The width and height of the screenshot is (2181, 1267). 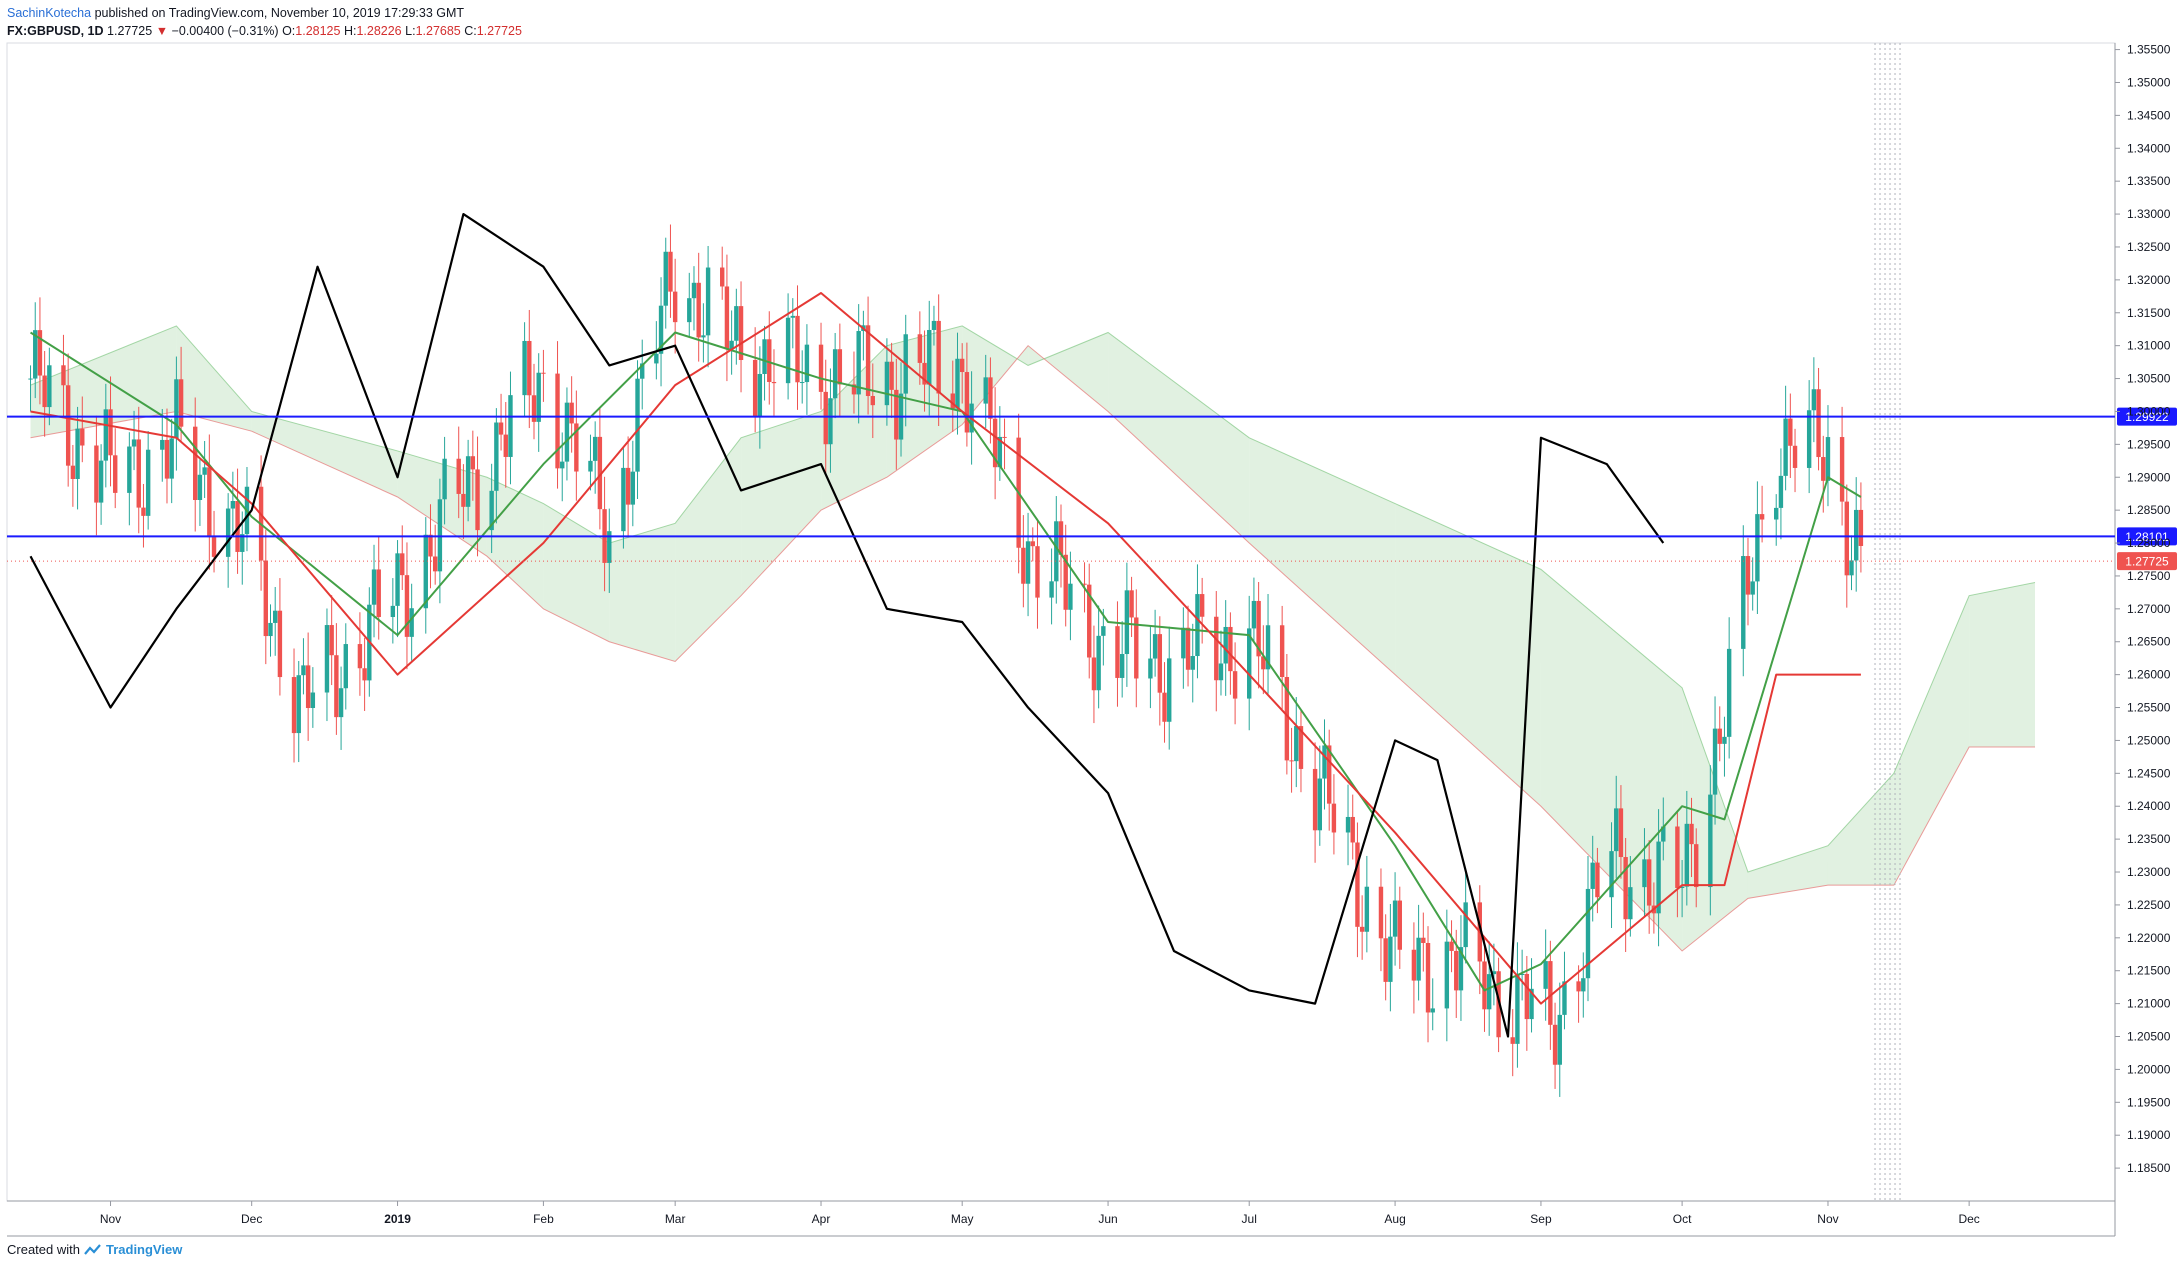 I want to click on price-tick-label: 1.26000, so click(x=2149, y=675).